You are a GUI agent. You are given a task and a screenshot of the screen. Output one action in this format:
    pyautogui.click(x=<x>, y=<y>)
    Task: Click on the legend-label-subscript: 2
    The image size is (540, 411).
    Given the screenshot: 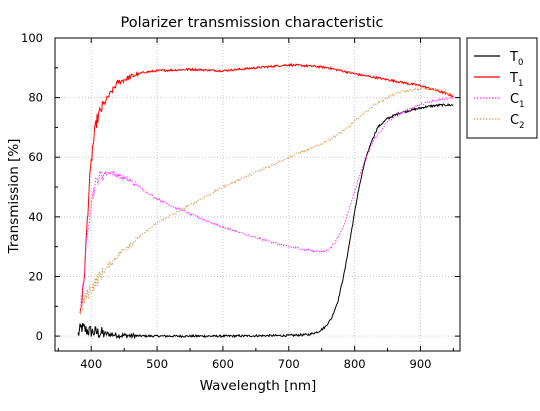 What is the action you would take?
    pyautogui.click(x=521, y=126)
    